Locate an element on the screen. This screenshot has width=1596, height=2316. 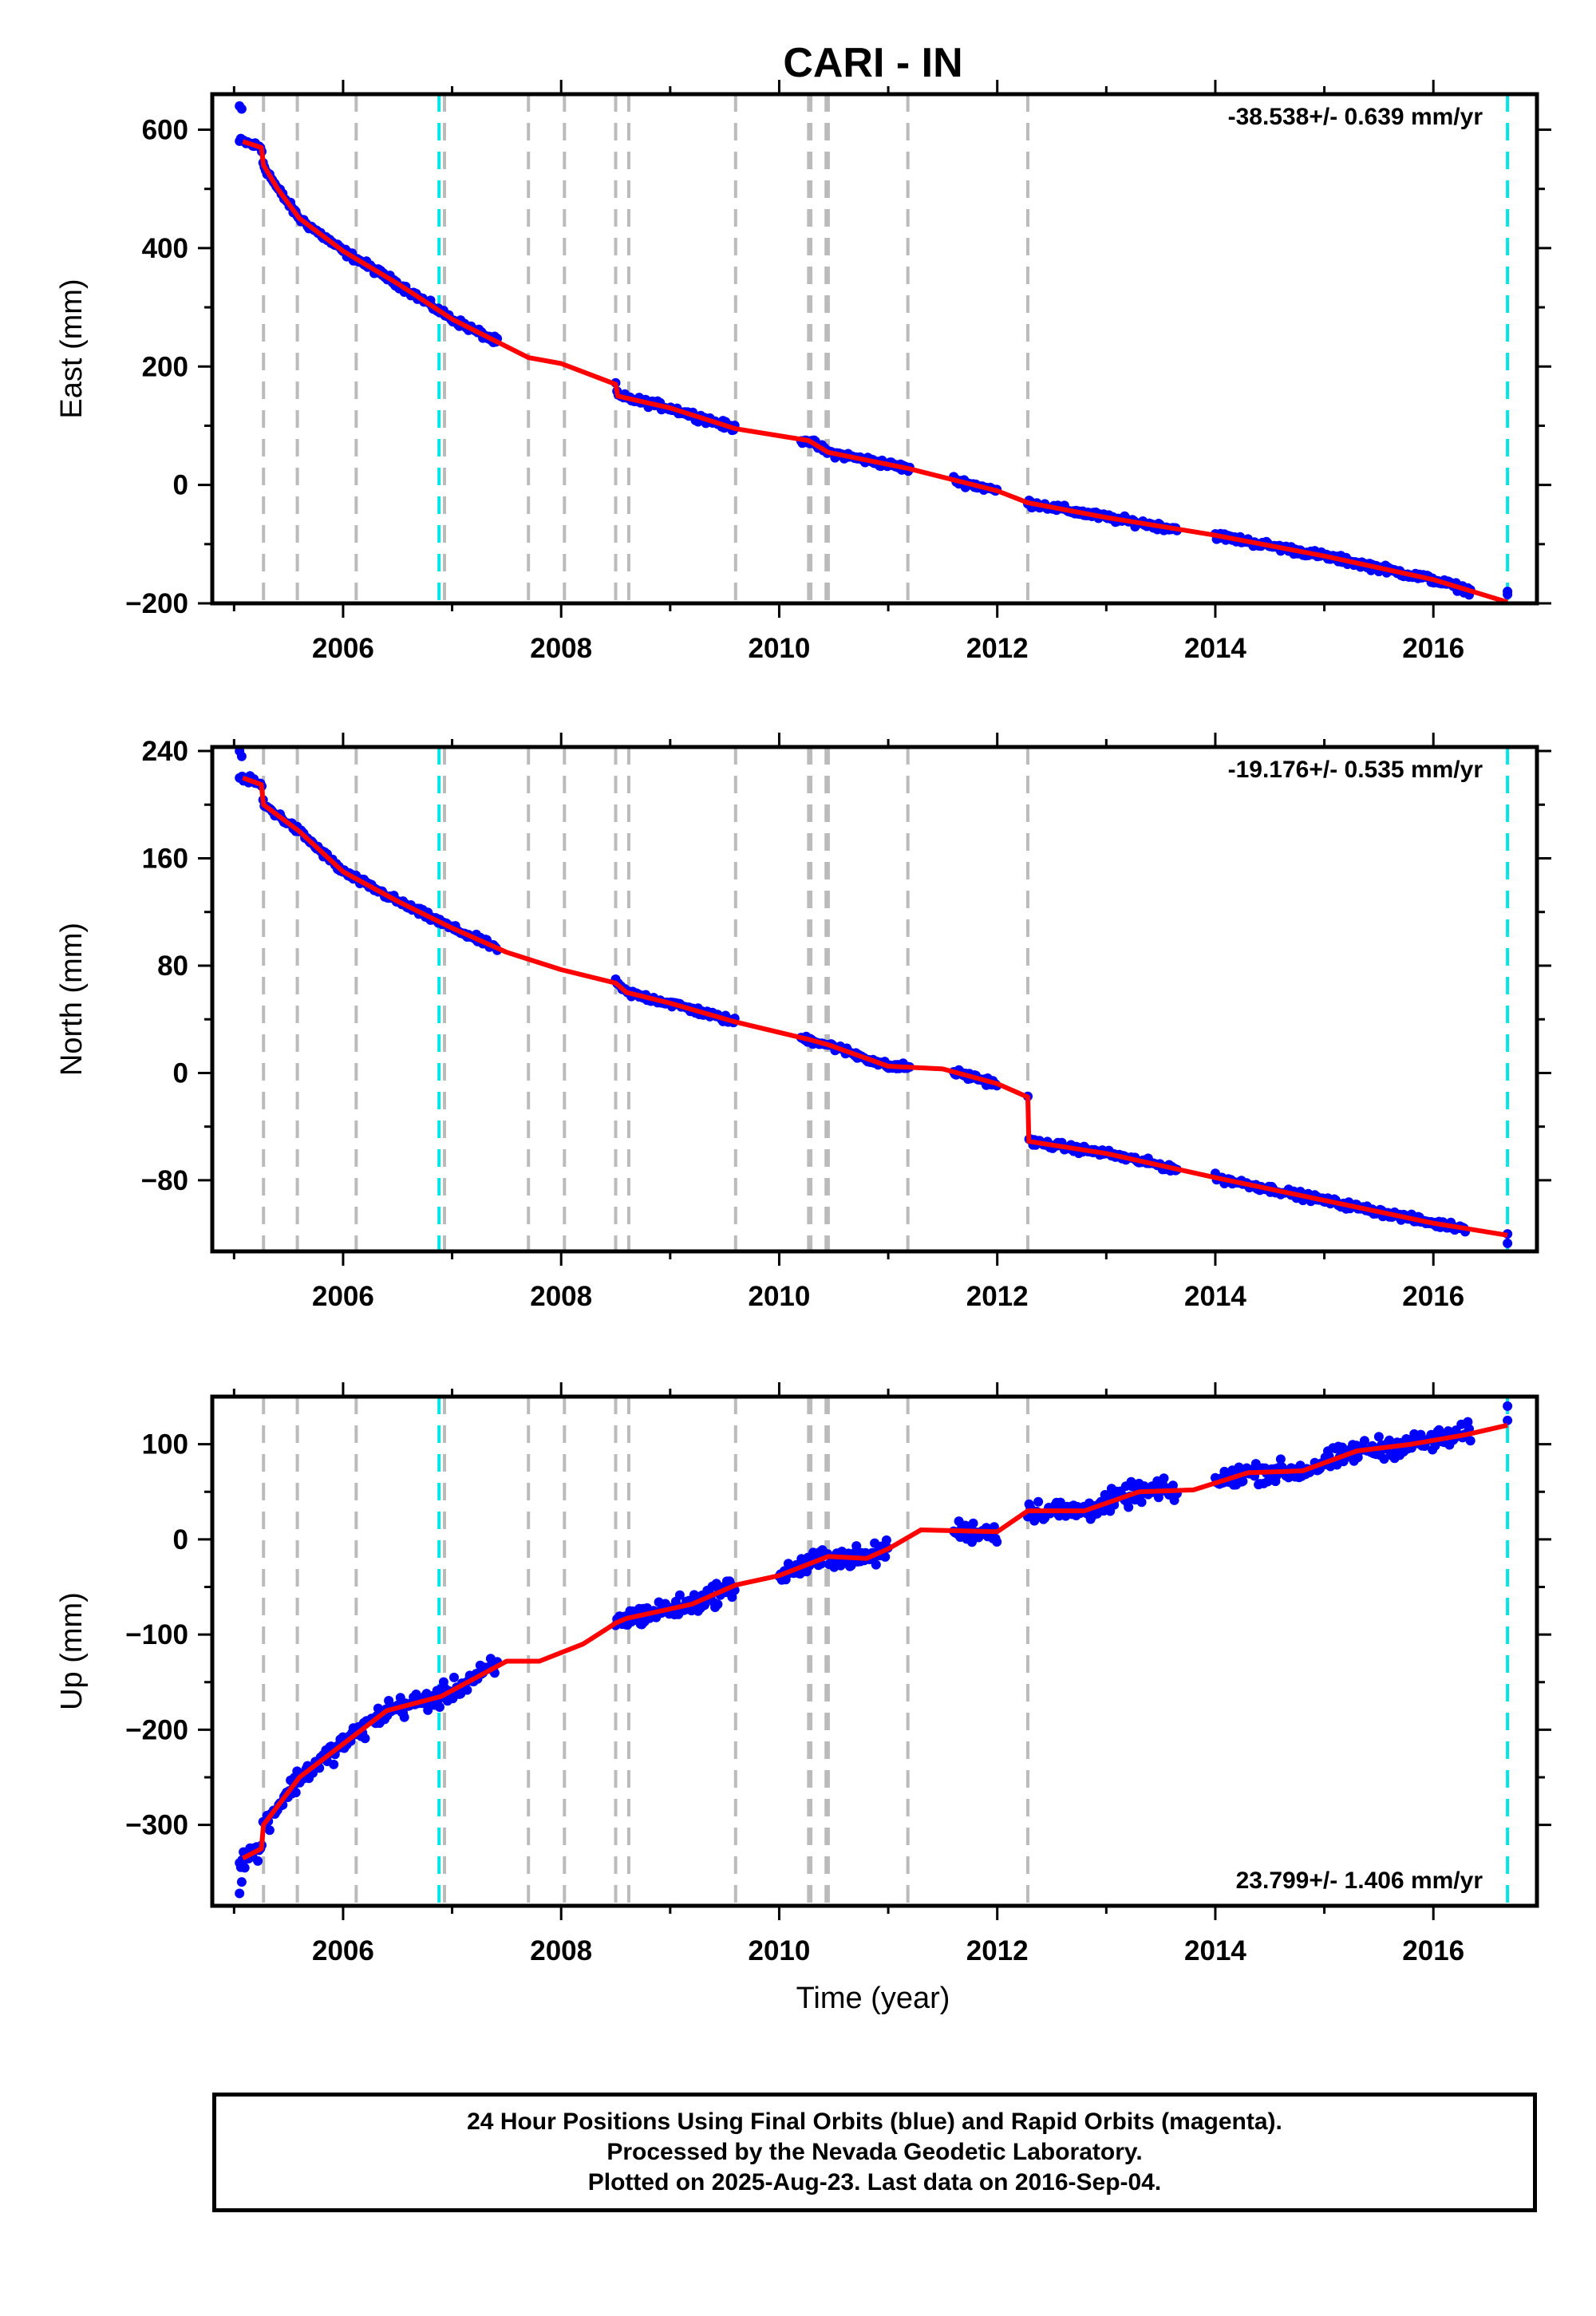
y-tick-label: 400 is located at coordinates (165, 248).